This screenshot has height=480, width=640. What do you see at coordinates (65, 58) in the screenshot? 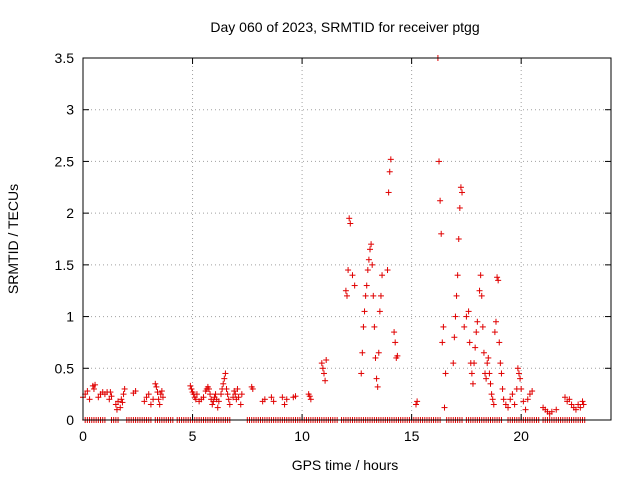
I see `y-tick-label: 3.5` at bounding box center [65, 58].